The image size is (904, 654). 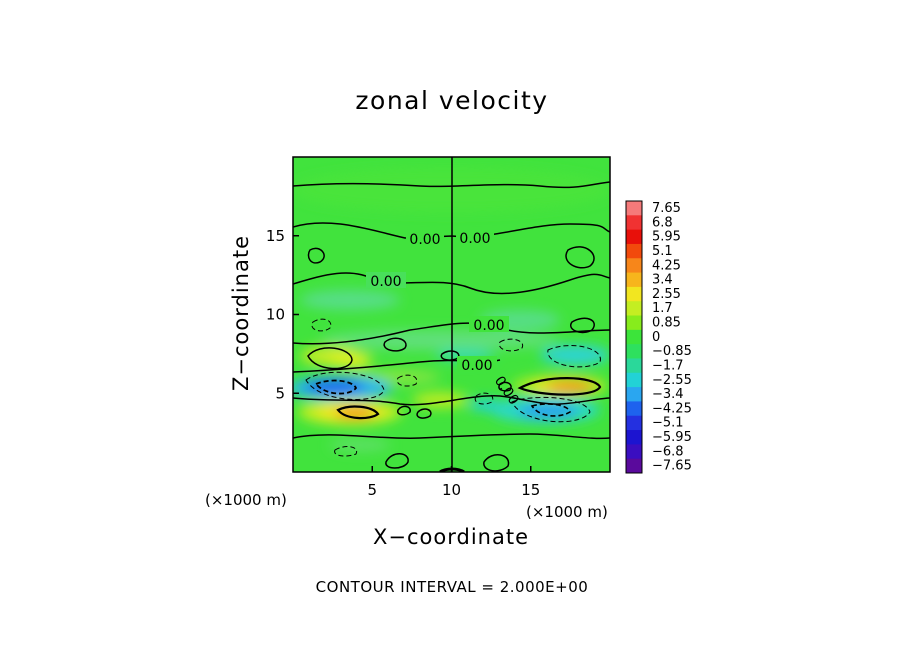 I want to click on x-tick-label: 5, so click(x=372, y=490).